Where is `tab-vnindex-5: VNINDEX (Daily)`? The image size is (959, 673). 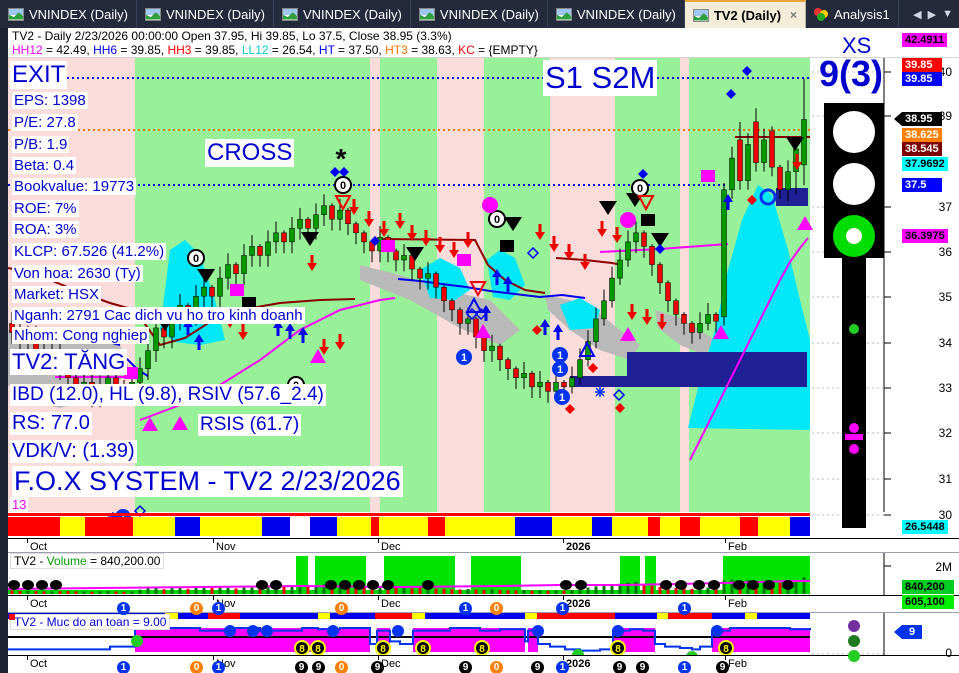 tab-vnindex-5: VNINDEX (Daily) is located at coordinates (616, 14).